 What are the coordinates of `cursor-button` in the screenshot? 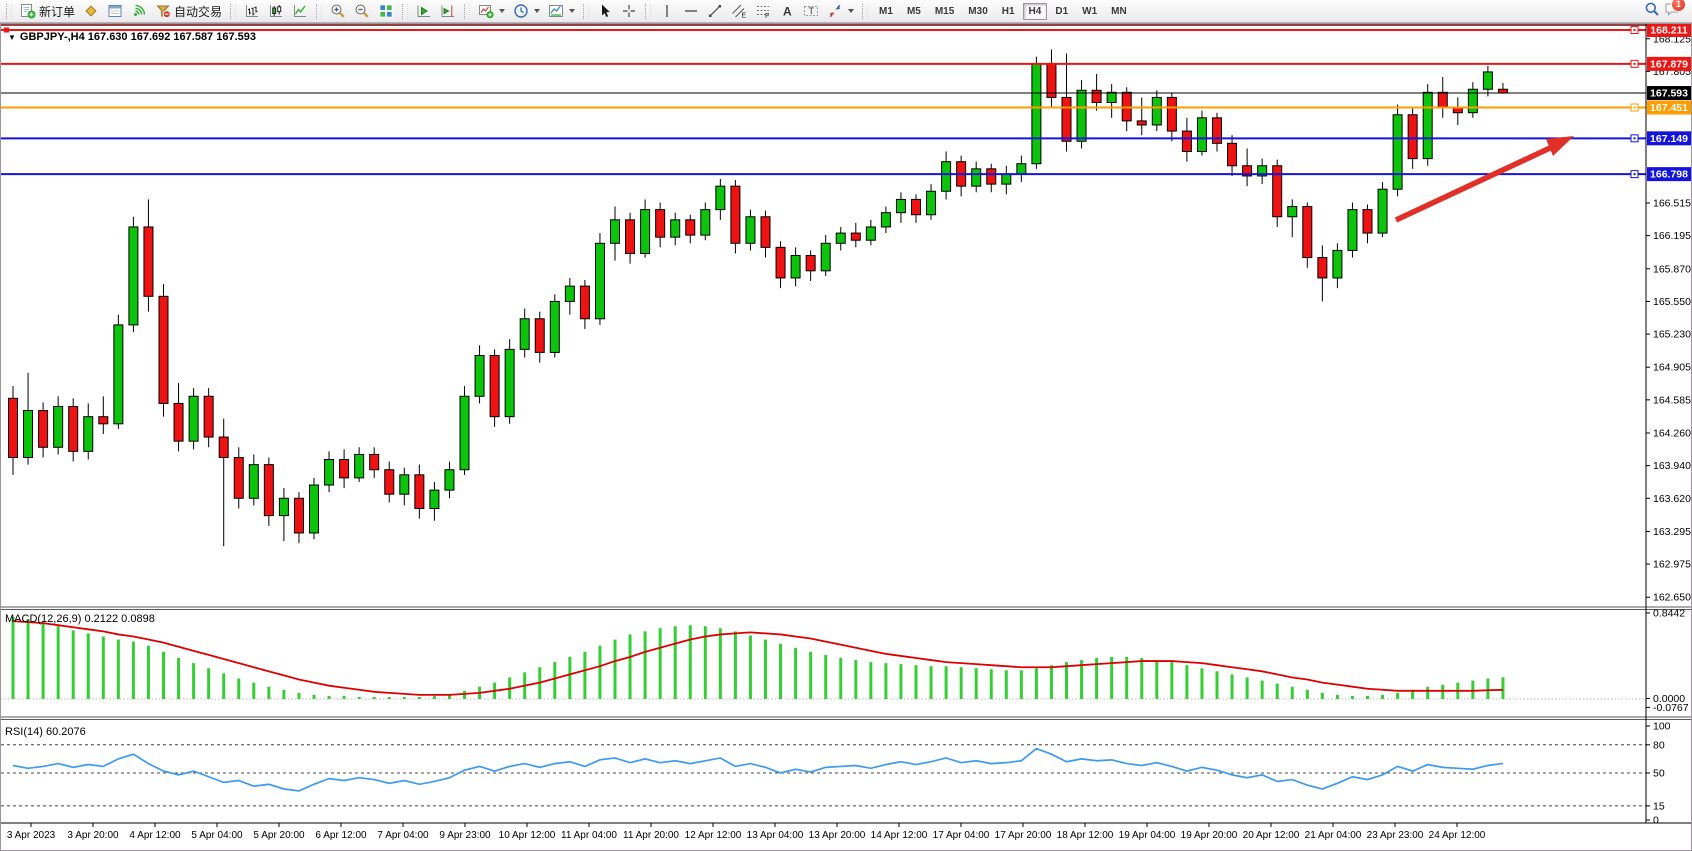 It's located at (605, 11).